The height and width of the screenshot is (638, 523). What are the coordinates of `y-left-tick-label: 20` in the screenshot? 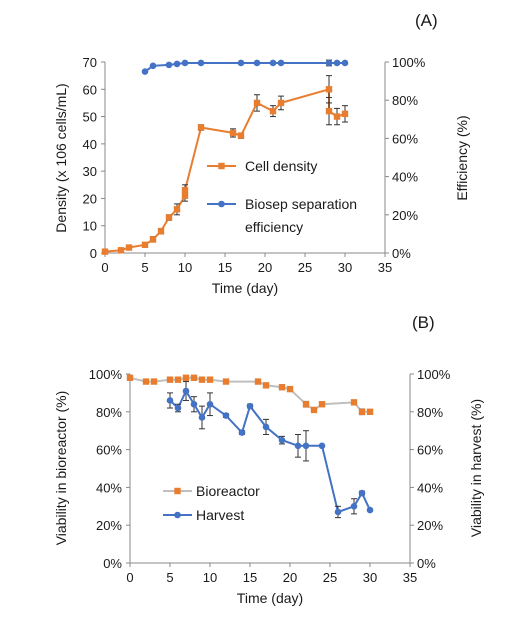 It's located at (90, 198).